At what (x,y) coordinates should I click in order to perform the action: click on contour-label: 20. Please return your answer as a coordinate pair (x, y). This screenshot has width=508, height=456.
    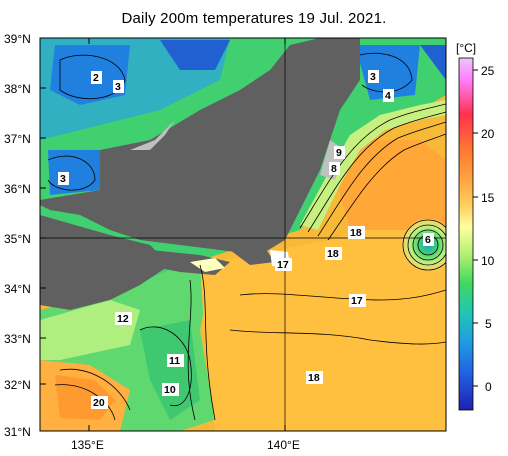
    Looking at the image, I should click on (99, 403).